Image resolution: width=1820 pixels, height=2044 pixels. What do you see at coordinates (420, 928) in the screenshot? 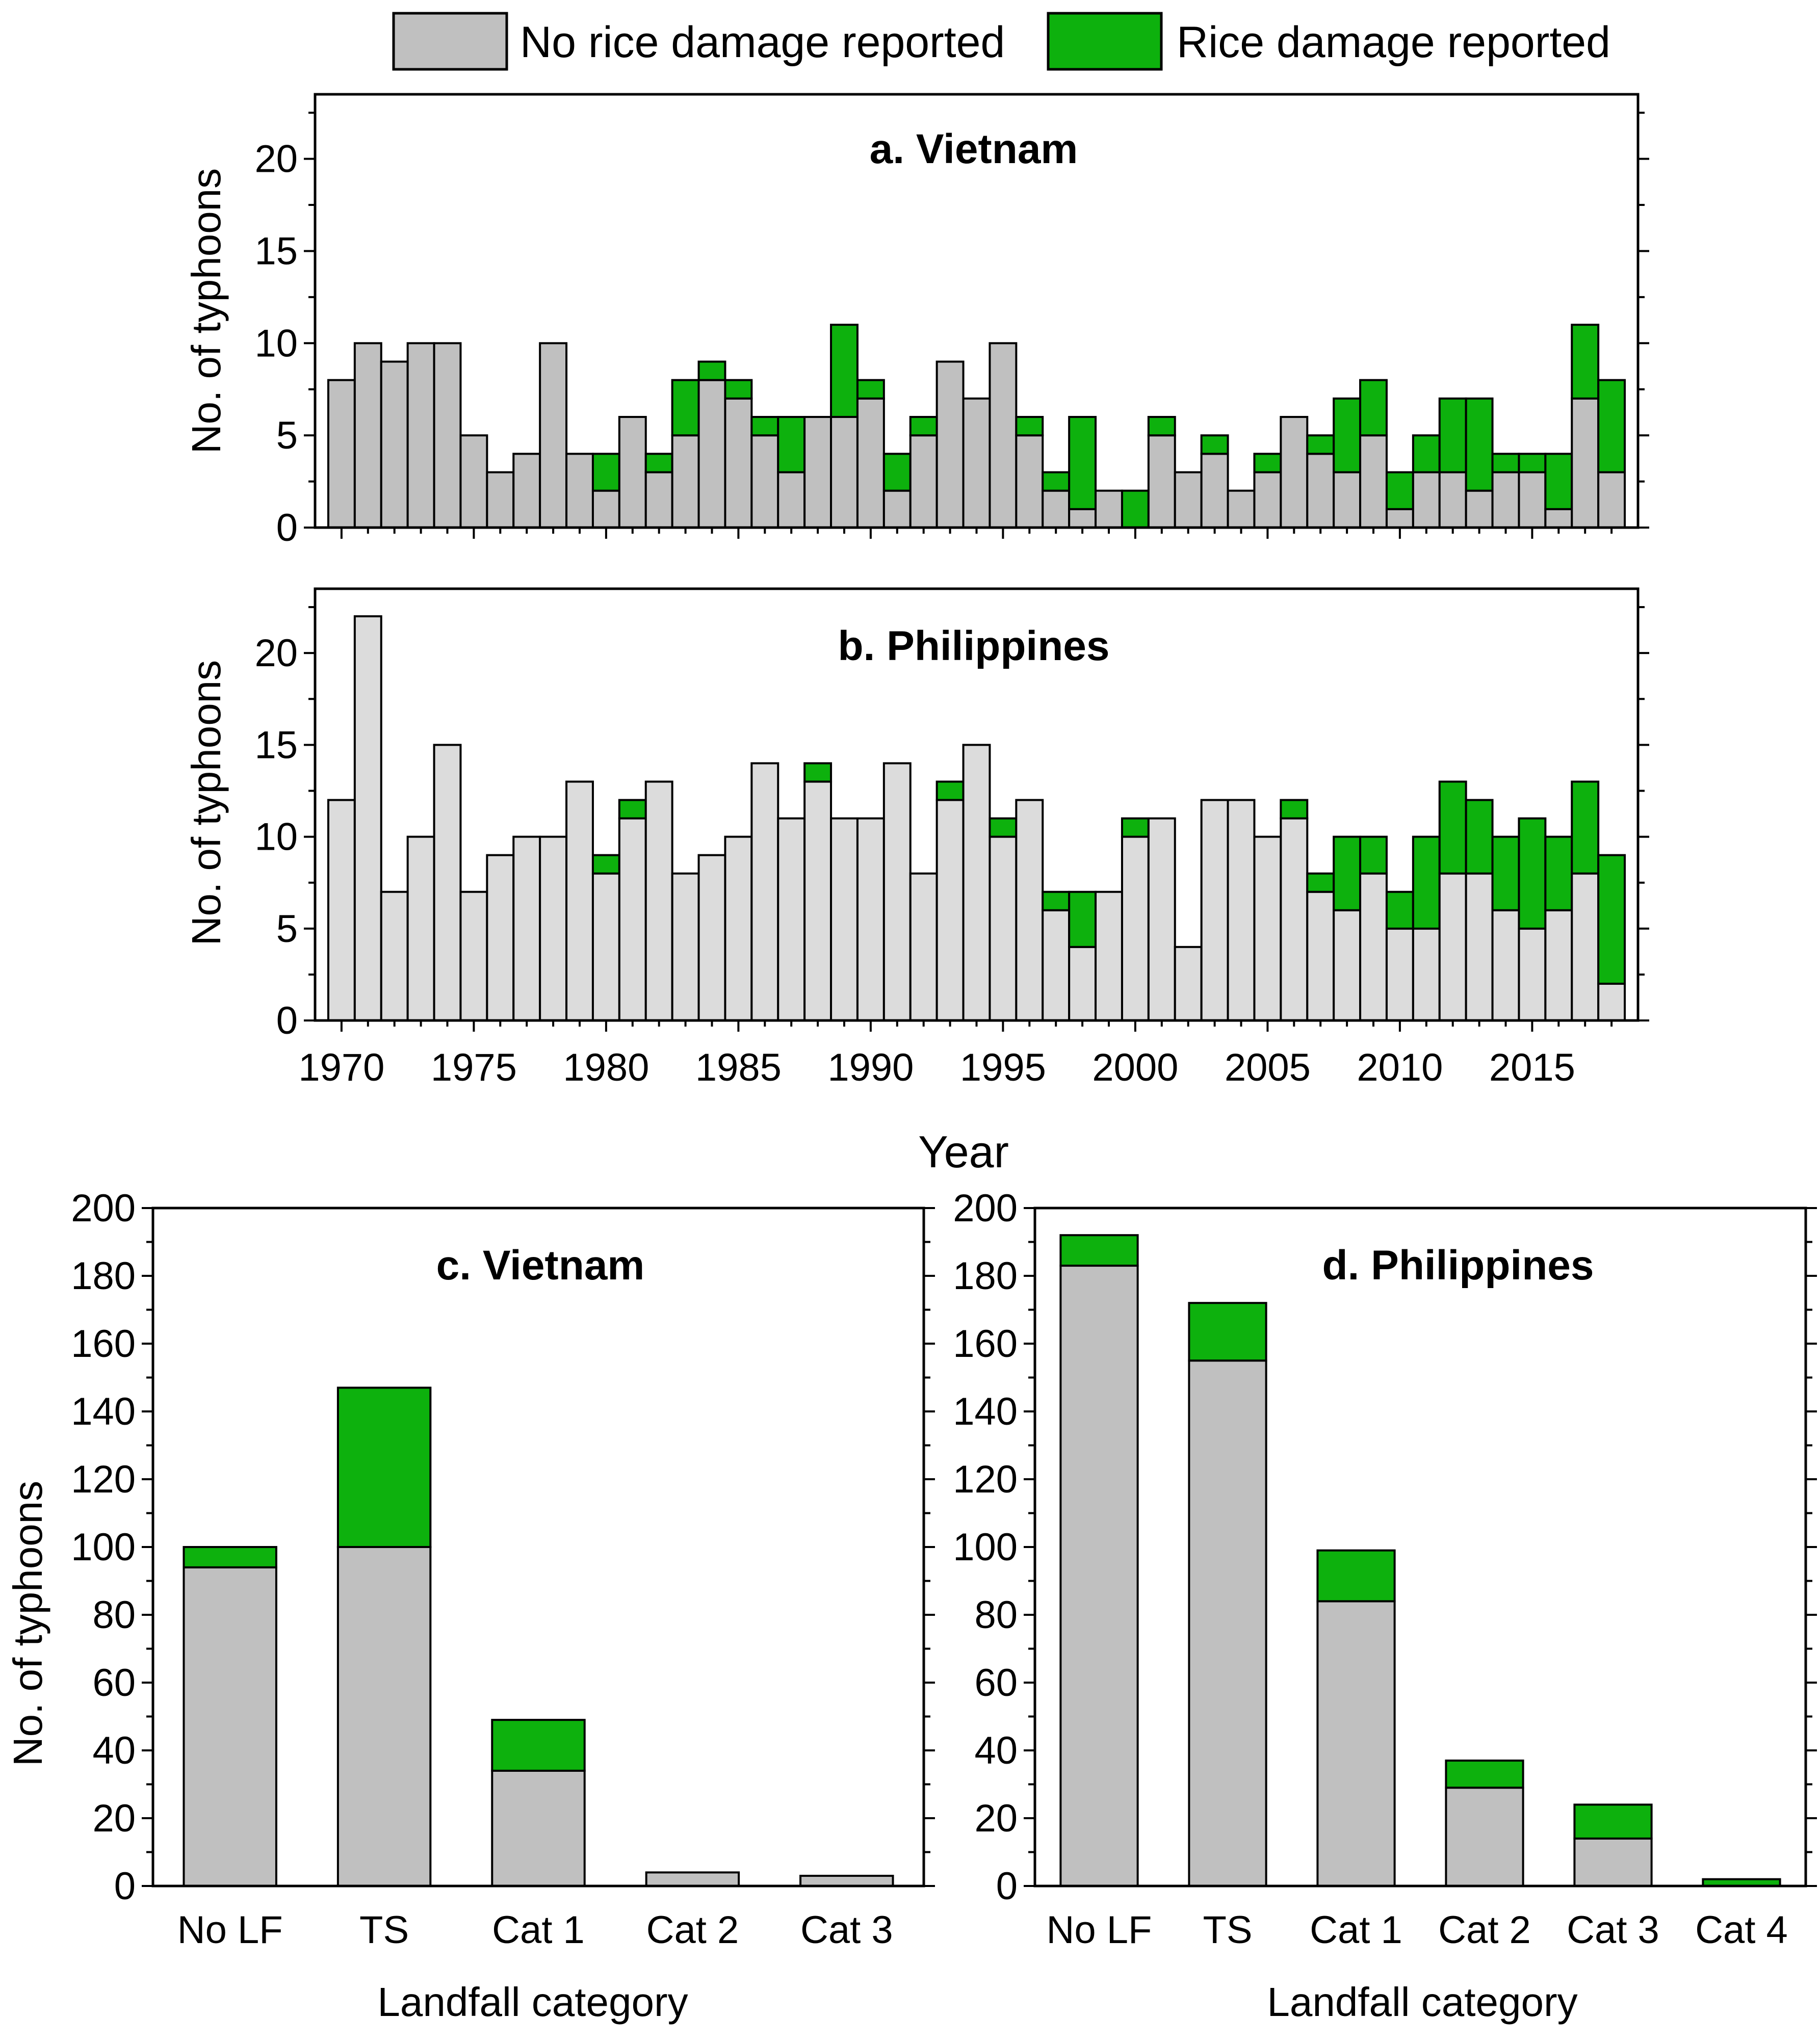
I see `b-bar-1973-no-damage` at bounding box center [420, 928].